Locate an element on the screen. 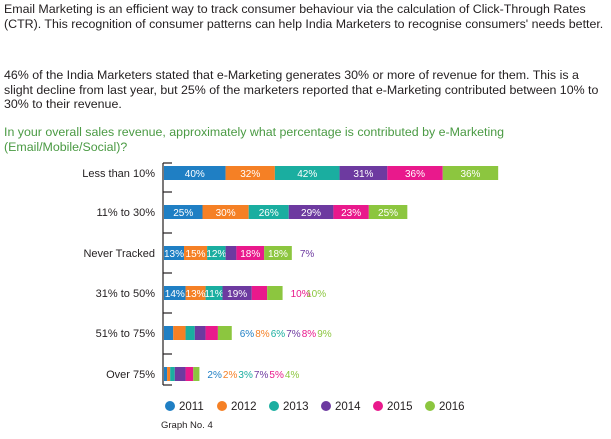 Image resolution: width=611 pixels, height=439 pixels. data-label: 5% is located at coordinates (276, 375).